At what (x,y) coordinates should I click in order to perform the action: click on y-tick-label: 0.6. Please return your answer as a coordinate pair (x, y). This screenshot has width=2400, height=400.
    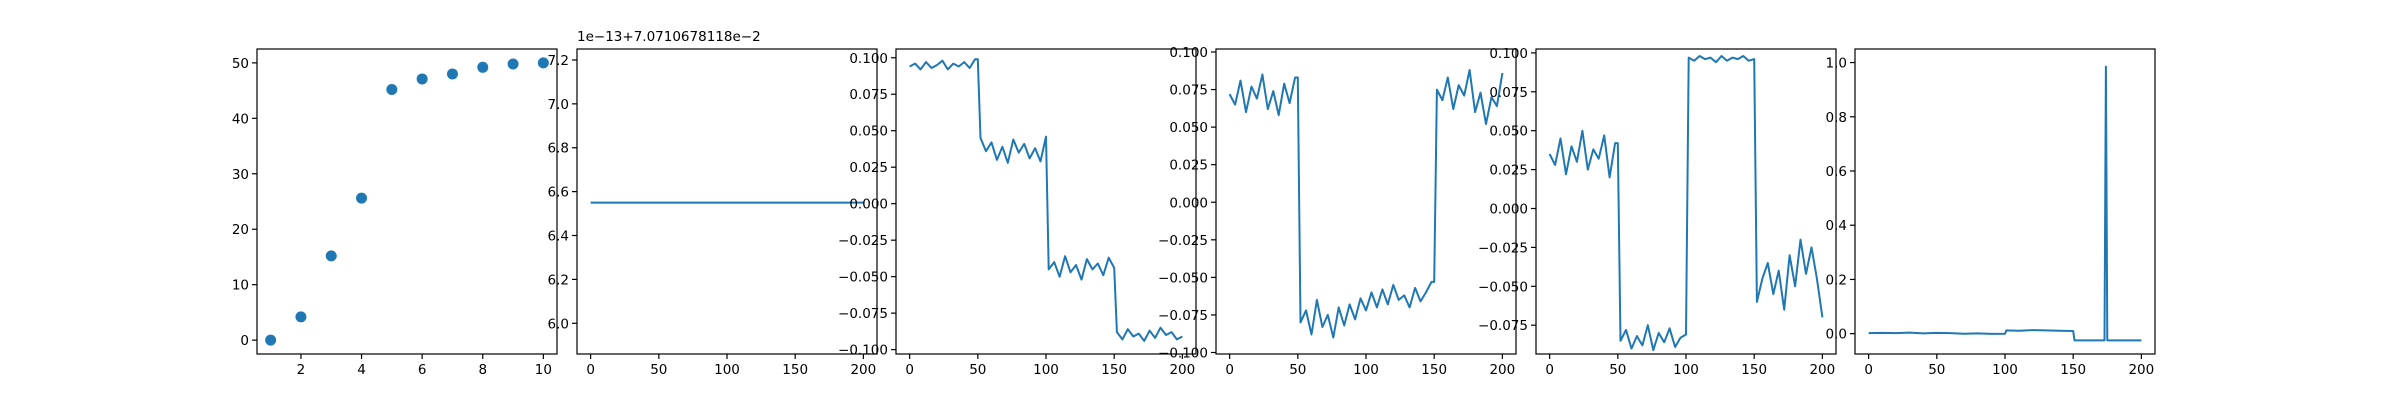
    Looking at the image, I should click on (1836, 172).